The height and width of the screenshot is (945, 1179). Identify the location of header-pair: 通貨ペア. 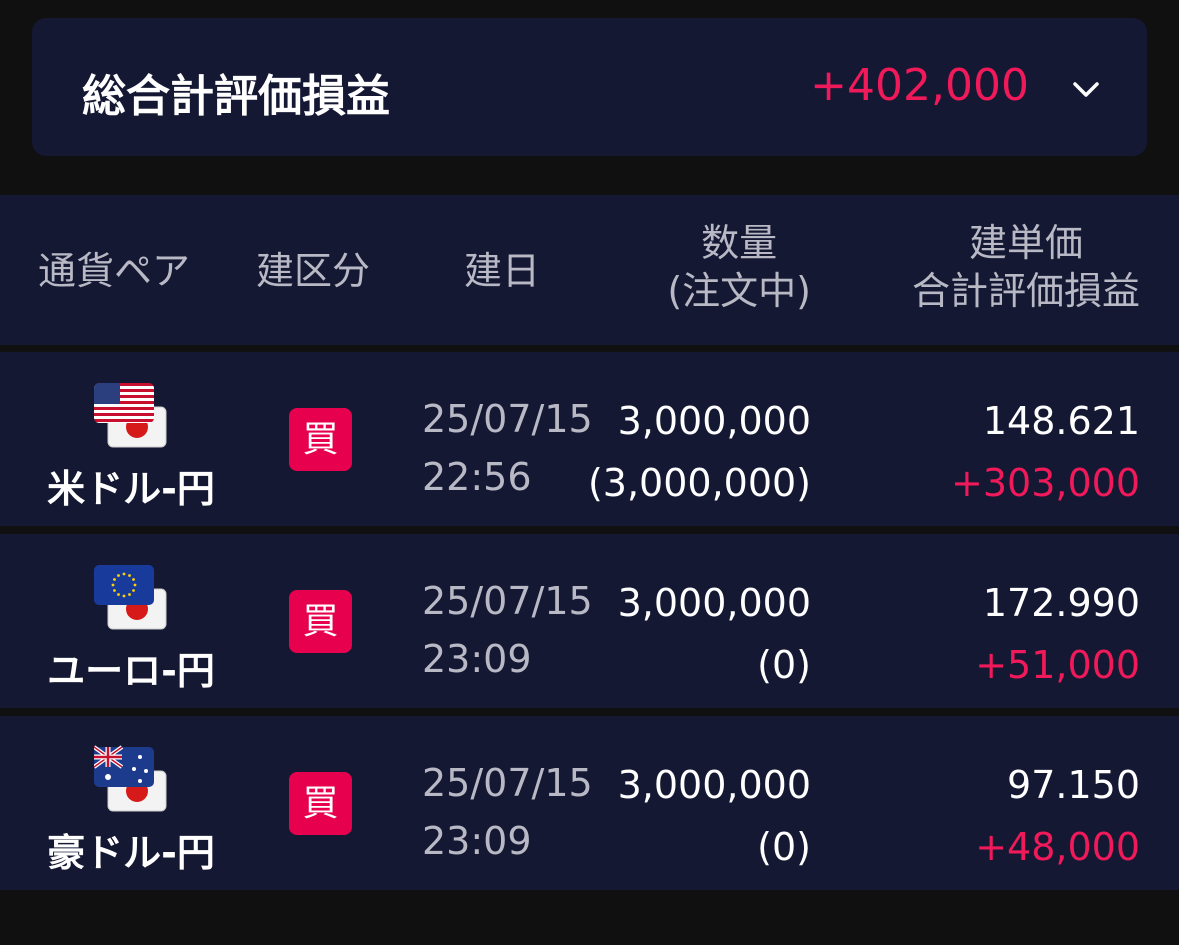
(114, 271).